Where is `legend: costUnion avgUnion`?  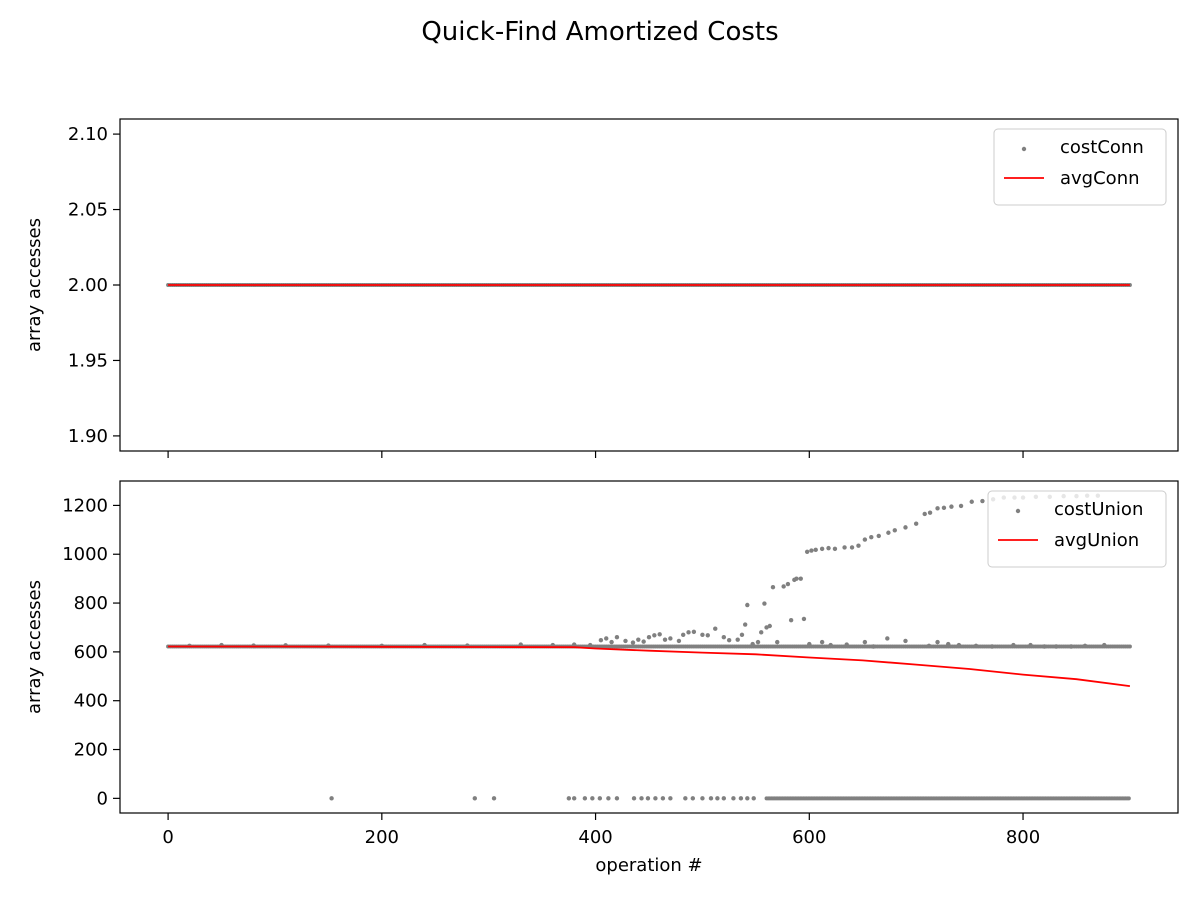 legend: costUnion avgUnion is located at coordinates (1077, 529).